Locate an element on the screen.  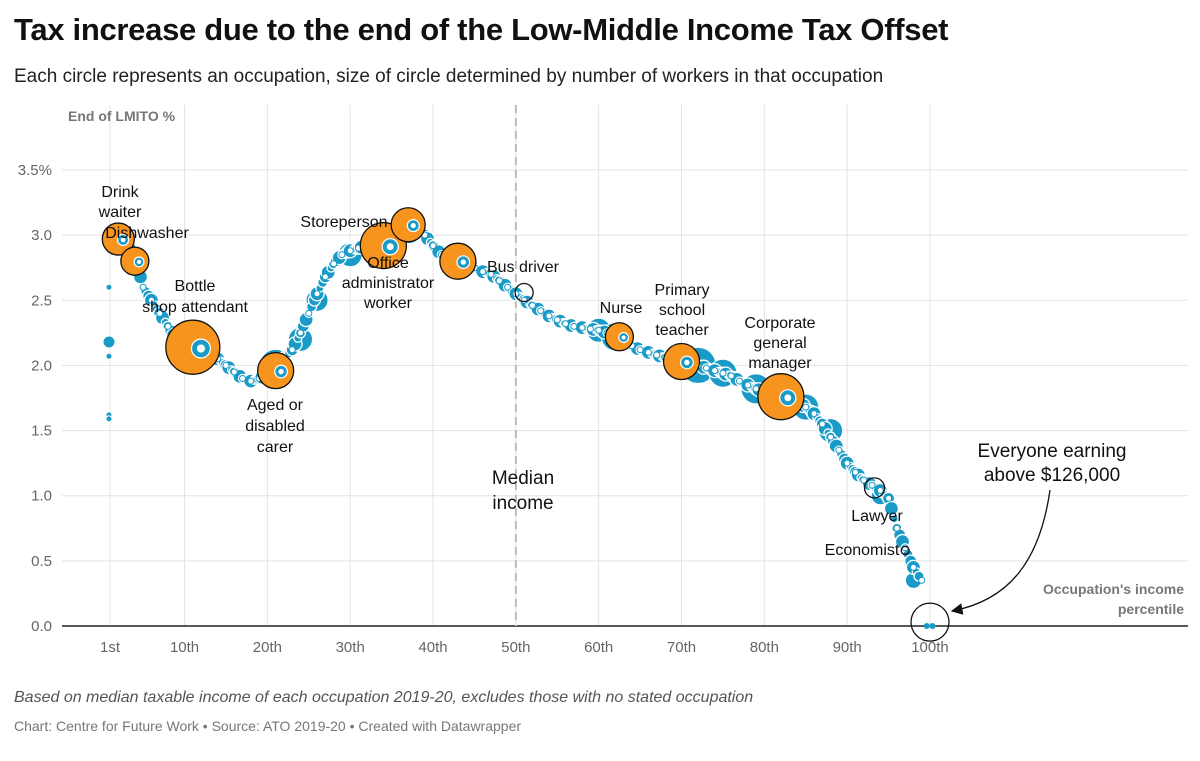
x-tick-label: 1st is located at coordinates (110, 647).